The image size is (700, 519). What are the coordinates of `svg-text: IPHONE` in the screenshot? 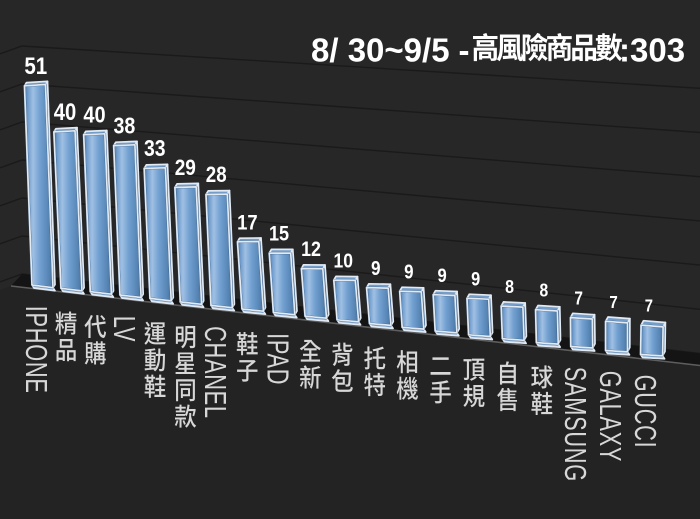 It's located at (36, 350).